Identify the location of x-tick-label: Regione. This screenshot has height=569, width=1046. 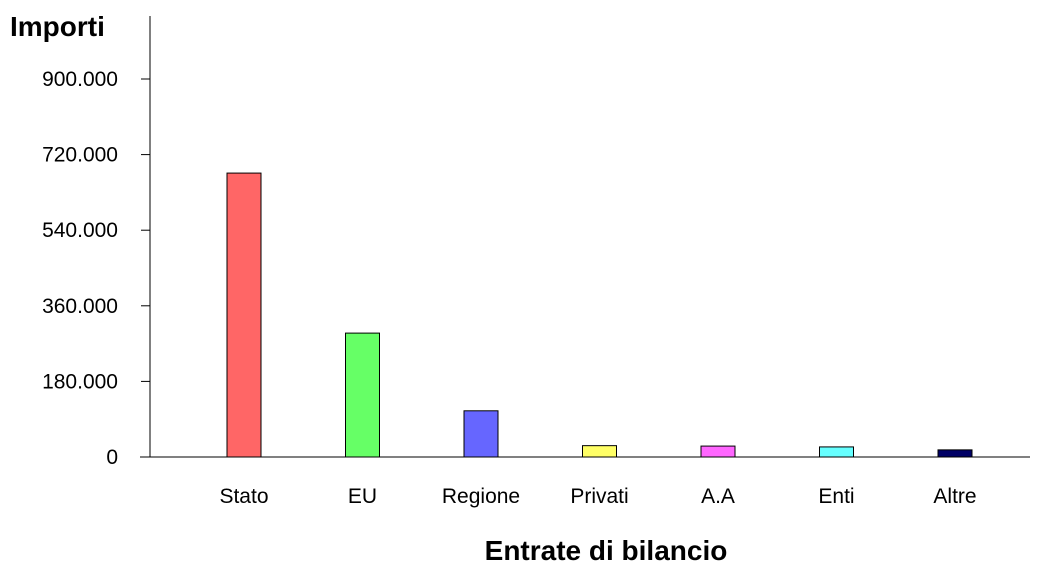
(481, 496).